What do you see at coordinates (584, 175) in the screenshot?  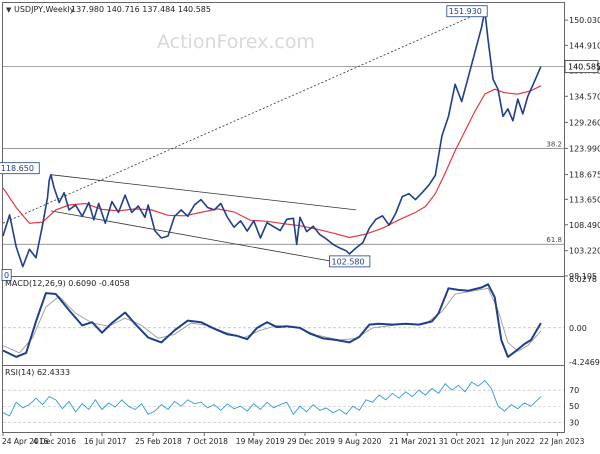 I see `y-tick-label: 118.675` at bounding box center [584, 175].